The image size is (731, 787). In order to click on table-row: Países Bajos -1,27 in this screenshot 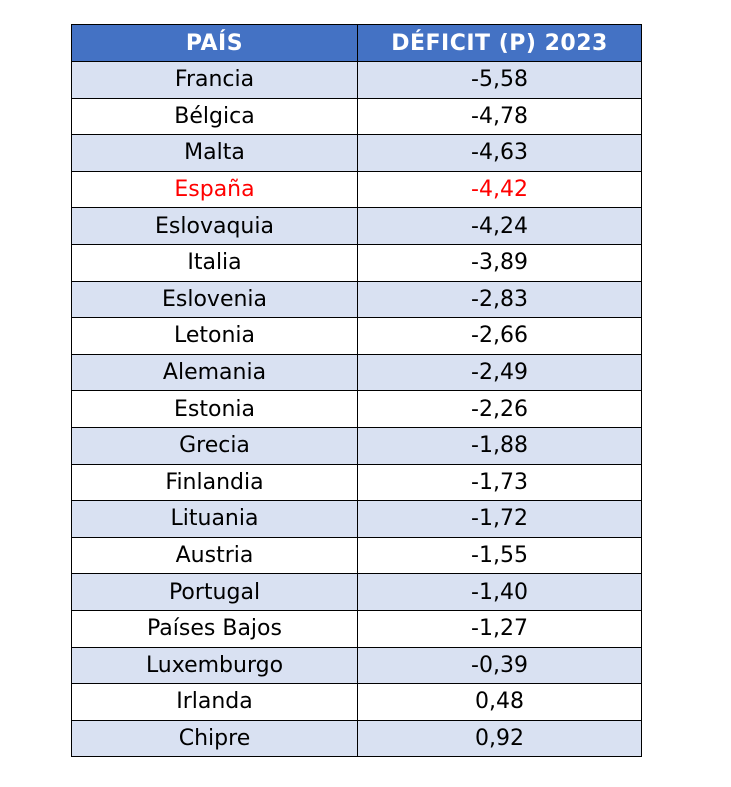, I will do `click(356, 628)`.